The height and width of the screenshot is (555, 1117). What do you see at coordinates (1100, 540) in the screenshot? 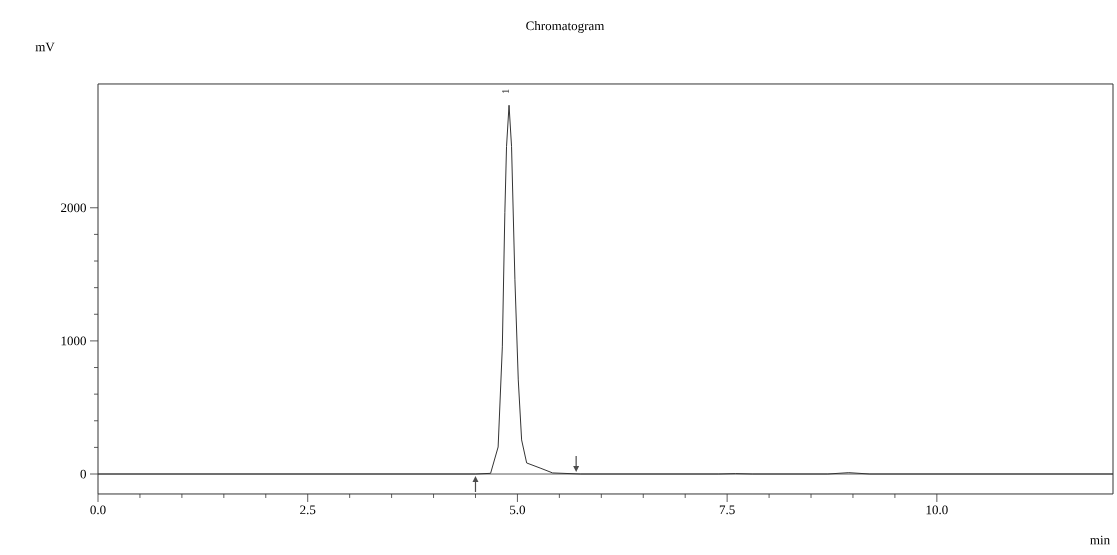
I see `x-axis-title: min` at bounding box center [1100, 540].